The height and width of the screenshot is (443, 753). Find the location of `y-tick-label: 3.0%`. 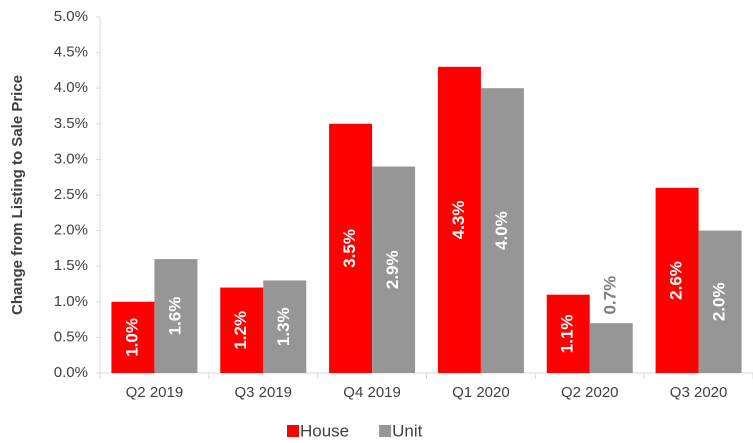

y-tick-label: 3.0% is located at coordinates (71, 158).